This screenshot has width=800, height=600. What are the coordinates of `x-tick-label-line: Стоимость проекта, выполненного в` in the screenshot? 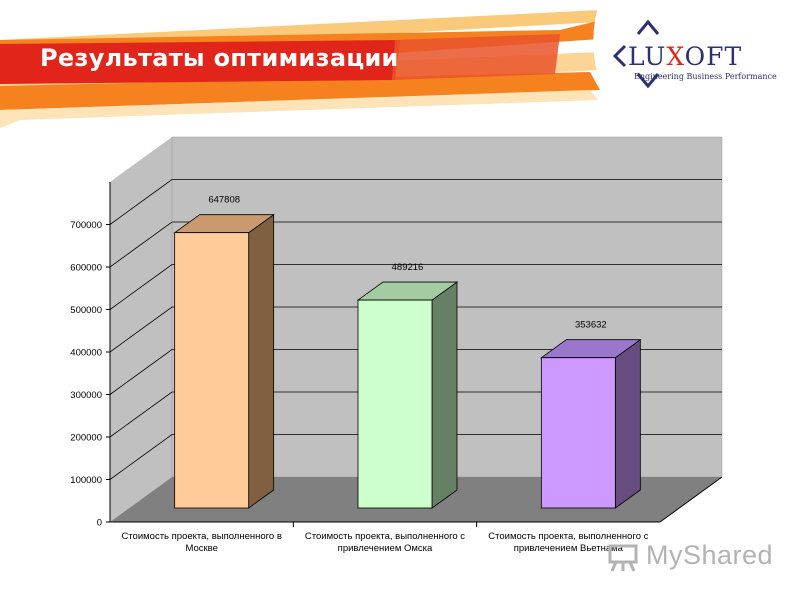 It's located at (201, 536).